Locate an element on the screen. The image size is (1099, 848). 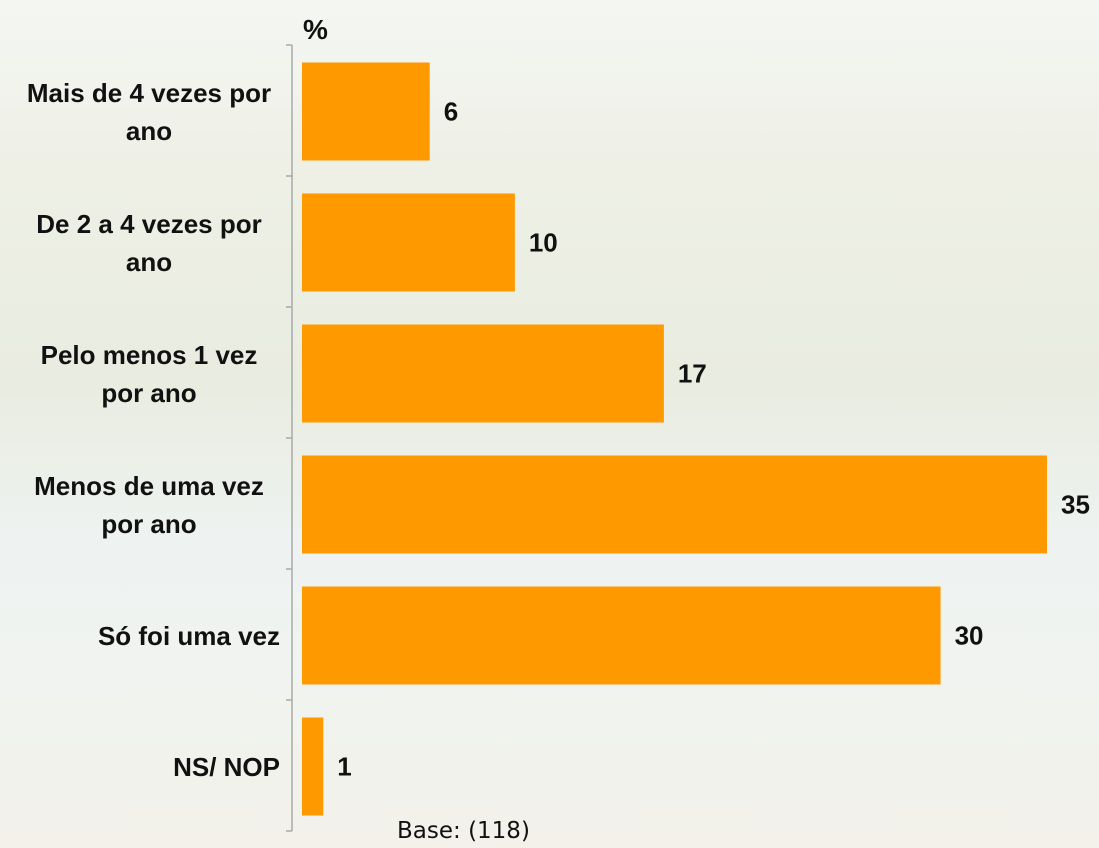
value-label: 30 is located at coordinates (969, 635).